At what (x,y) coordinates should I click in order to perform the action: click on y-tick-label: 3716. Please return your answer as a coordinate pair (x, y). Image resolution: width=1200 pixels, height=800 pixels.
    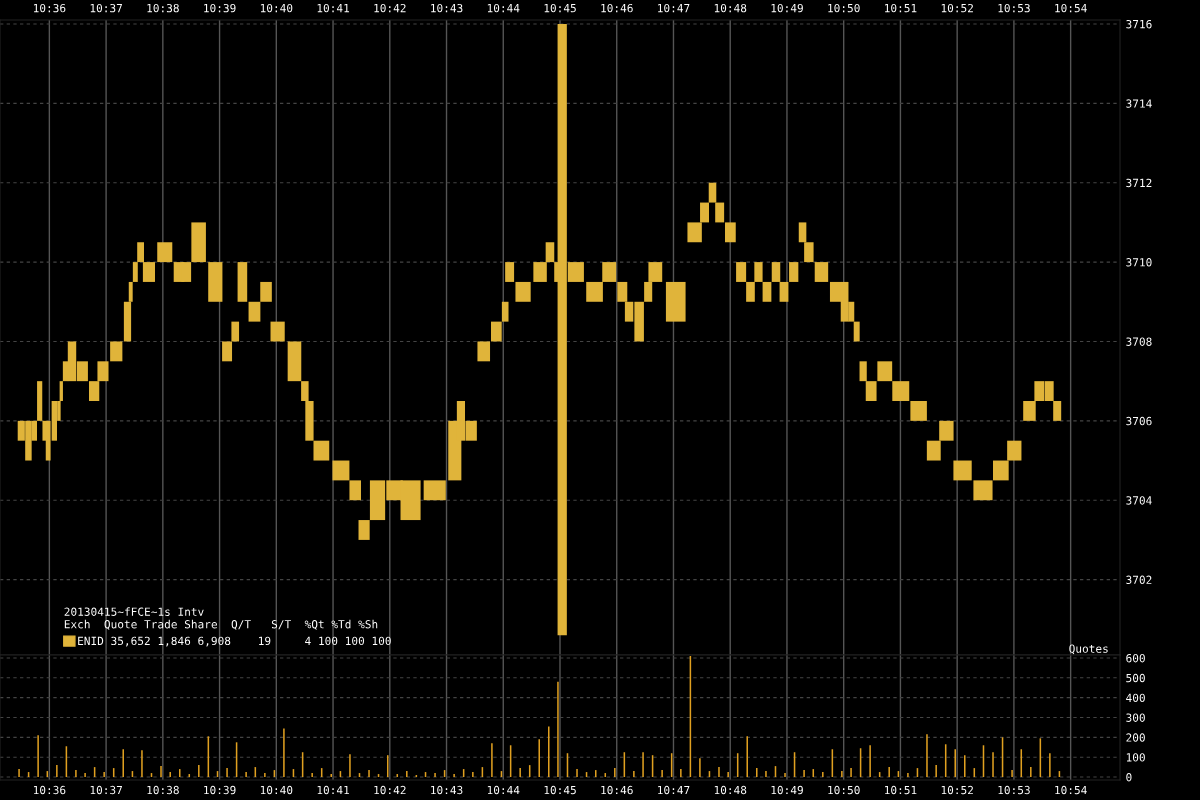
    Looking at the image, I should click on (1139, 24).